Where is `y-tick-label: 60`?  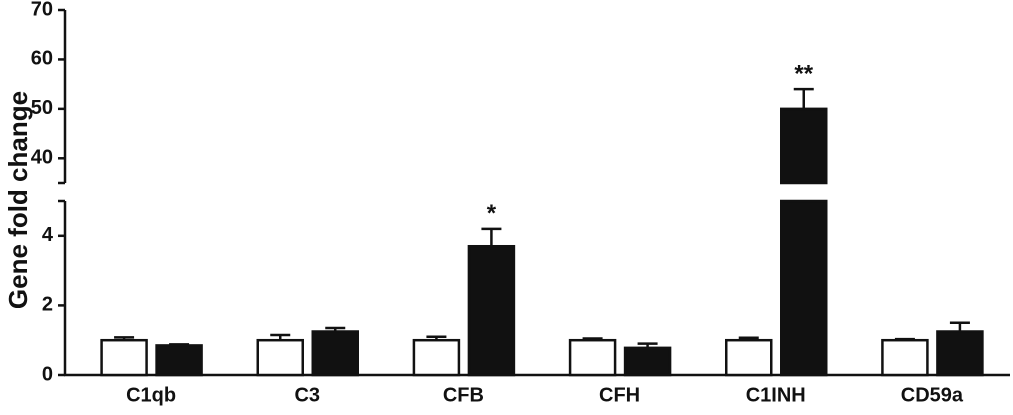 y-tick-label: 60 is located at coordinates (42, 59).